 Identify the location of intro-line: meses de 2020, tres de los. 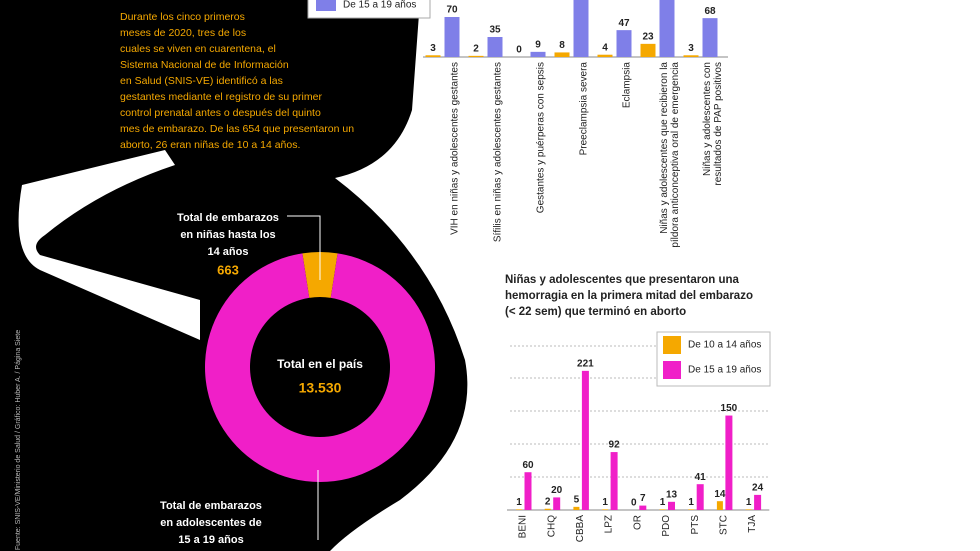
(183, 33).